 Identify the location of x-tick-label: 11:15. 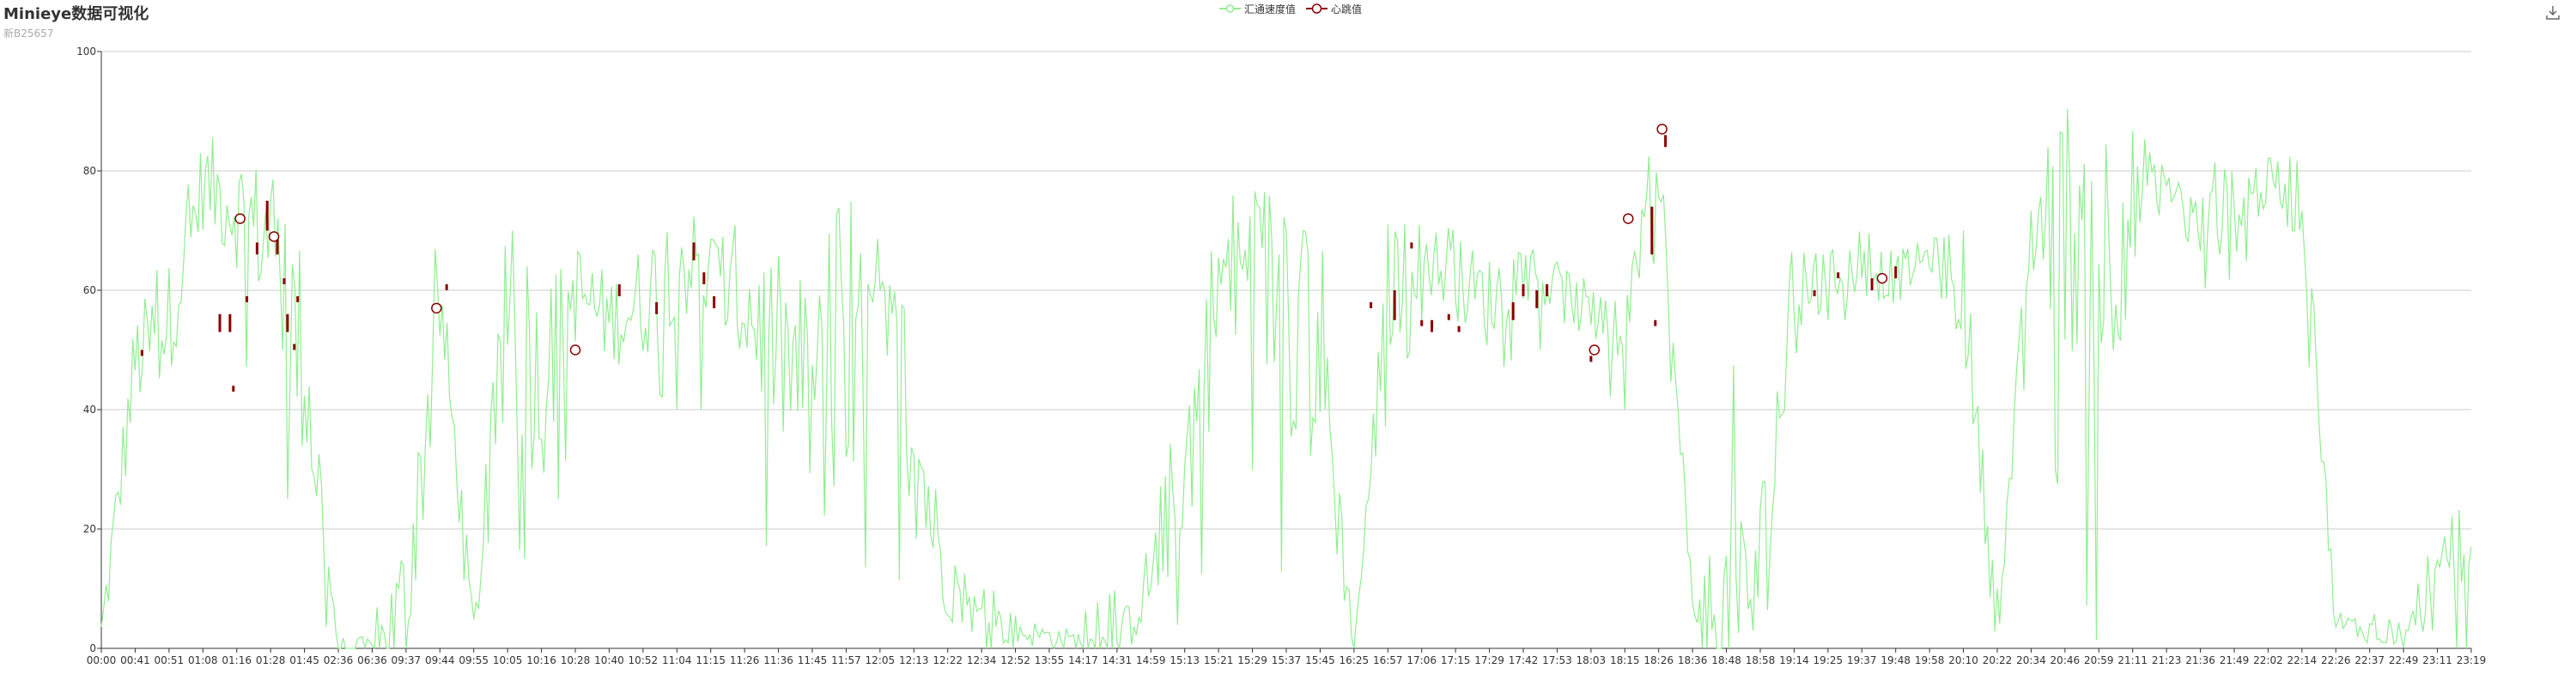
(711, 660).